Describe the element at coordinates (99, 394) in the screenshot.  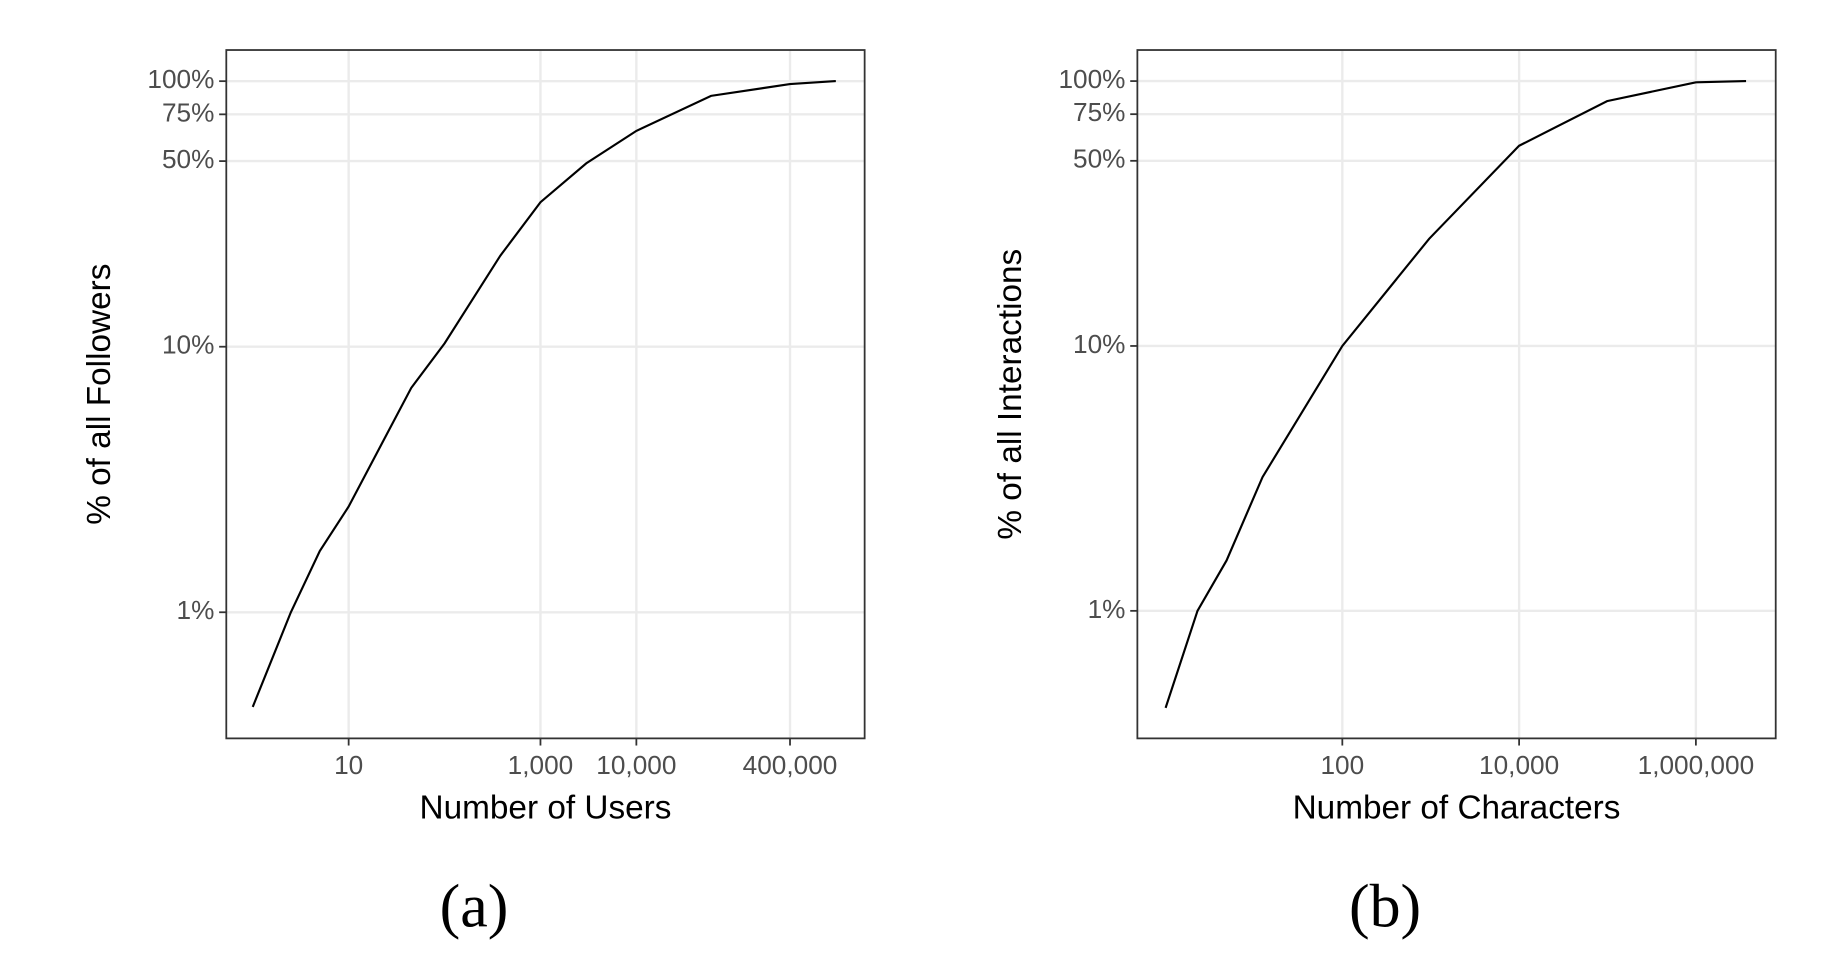
I see `y-axis-title: % of all Followers` at that location.